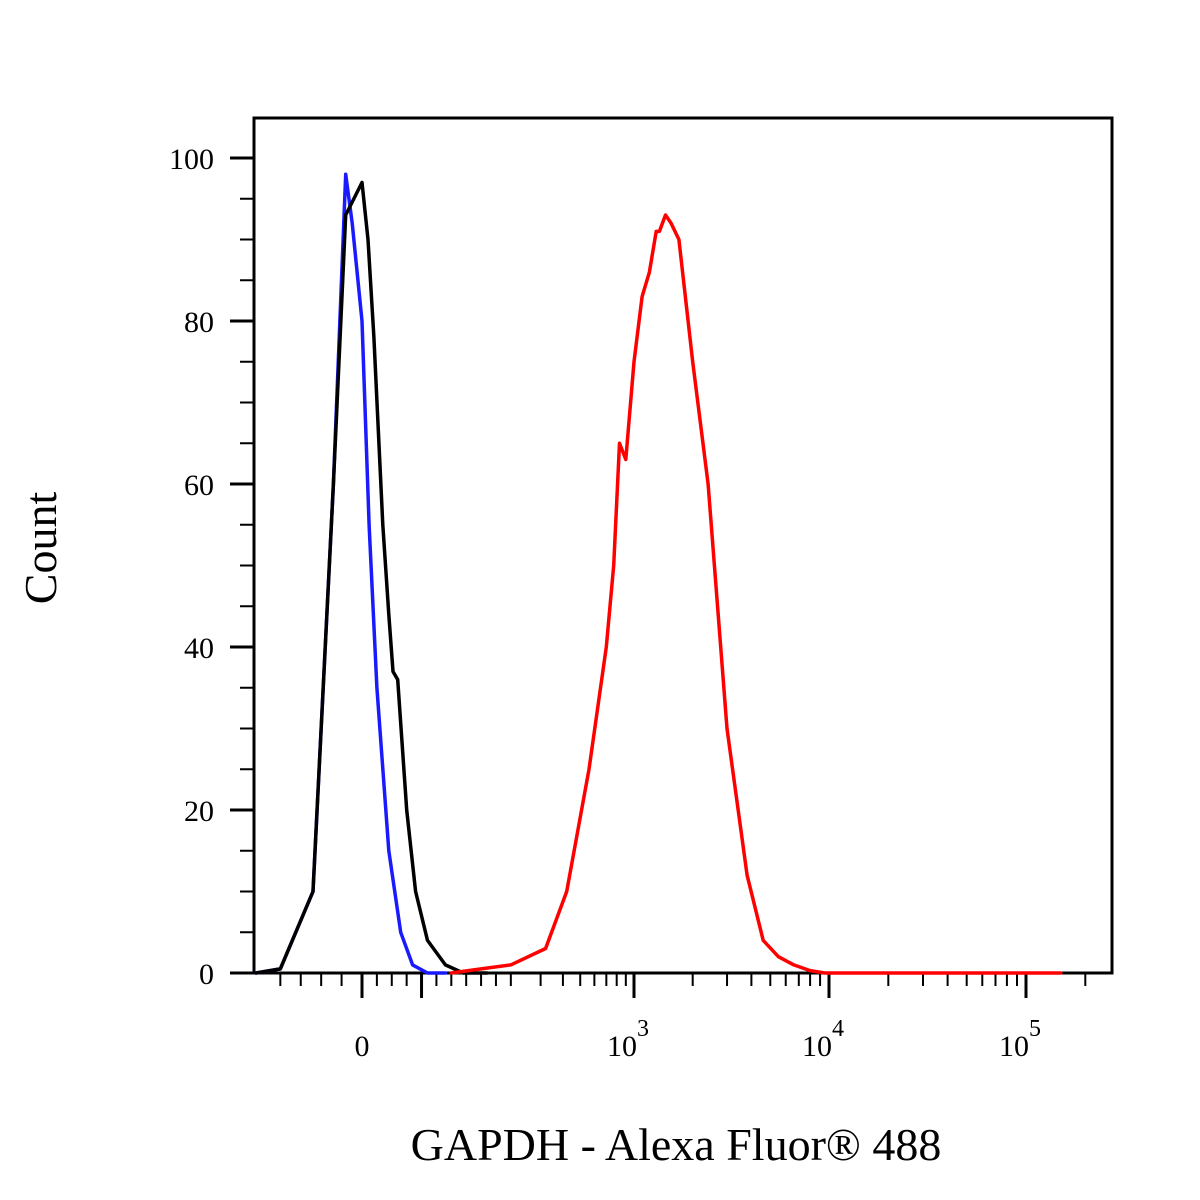 The width and height of the screenshot is (1200, 1200). I want to click on y-tick-label: 40, so click(199, 648).